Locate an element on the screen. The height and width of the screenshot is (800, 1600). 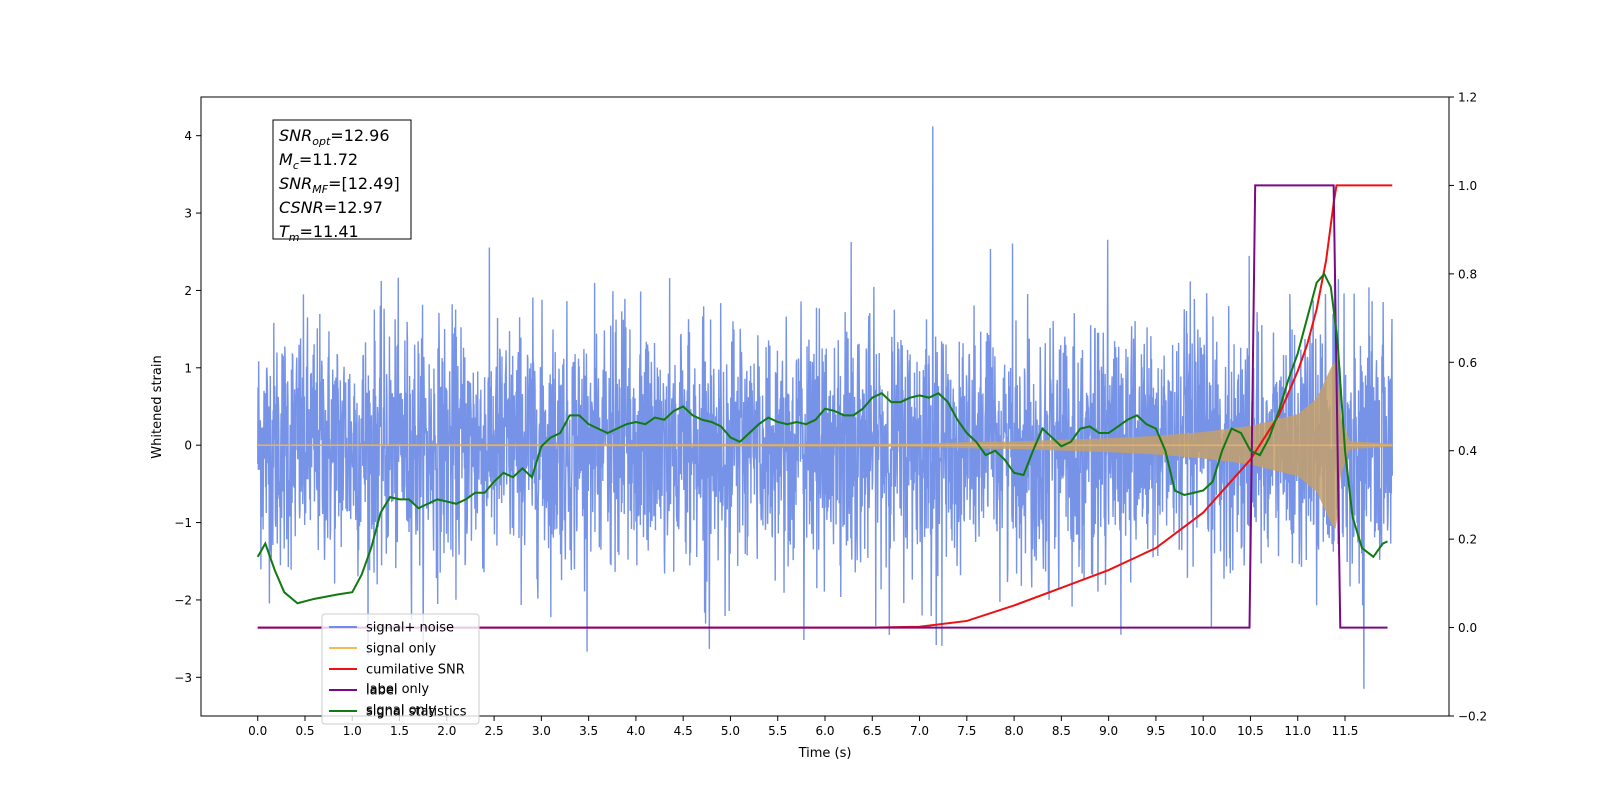
y-left-tick-label: −3 is located at coordinates (183, 678).